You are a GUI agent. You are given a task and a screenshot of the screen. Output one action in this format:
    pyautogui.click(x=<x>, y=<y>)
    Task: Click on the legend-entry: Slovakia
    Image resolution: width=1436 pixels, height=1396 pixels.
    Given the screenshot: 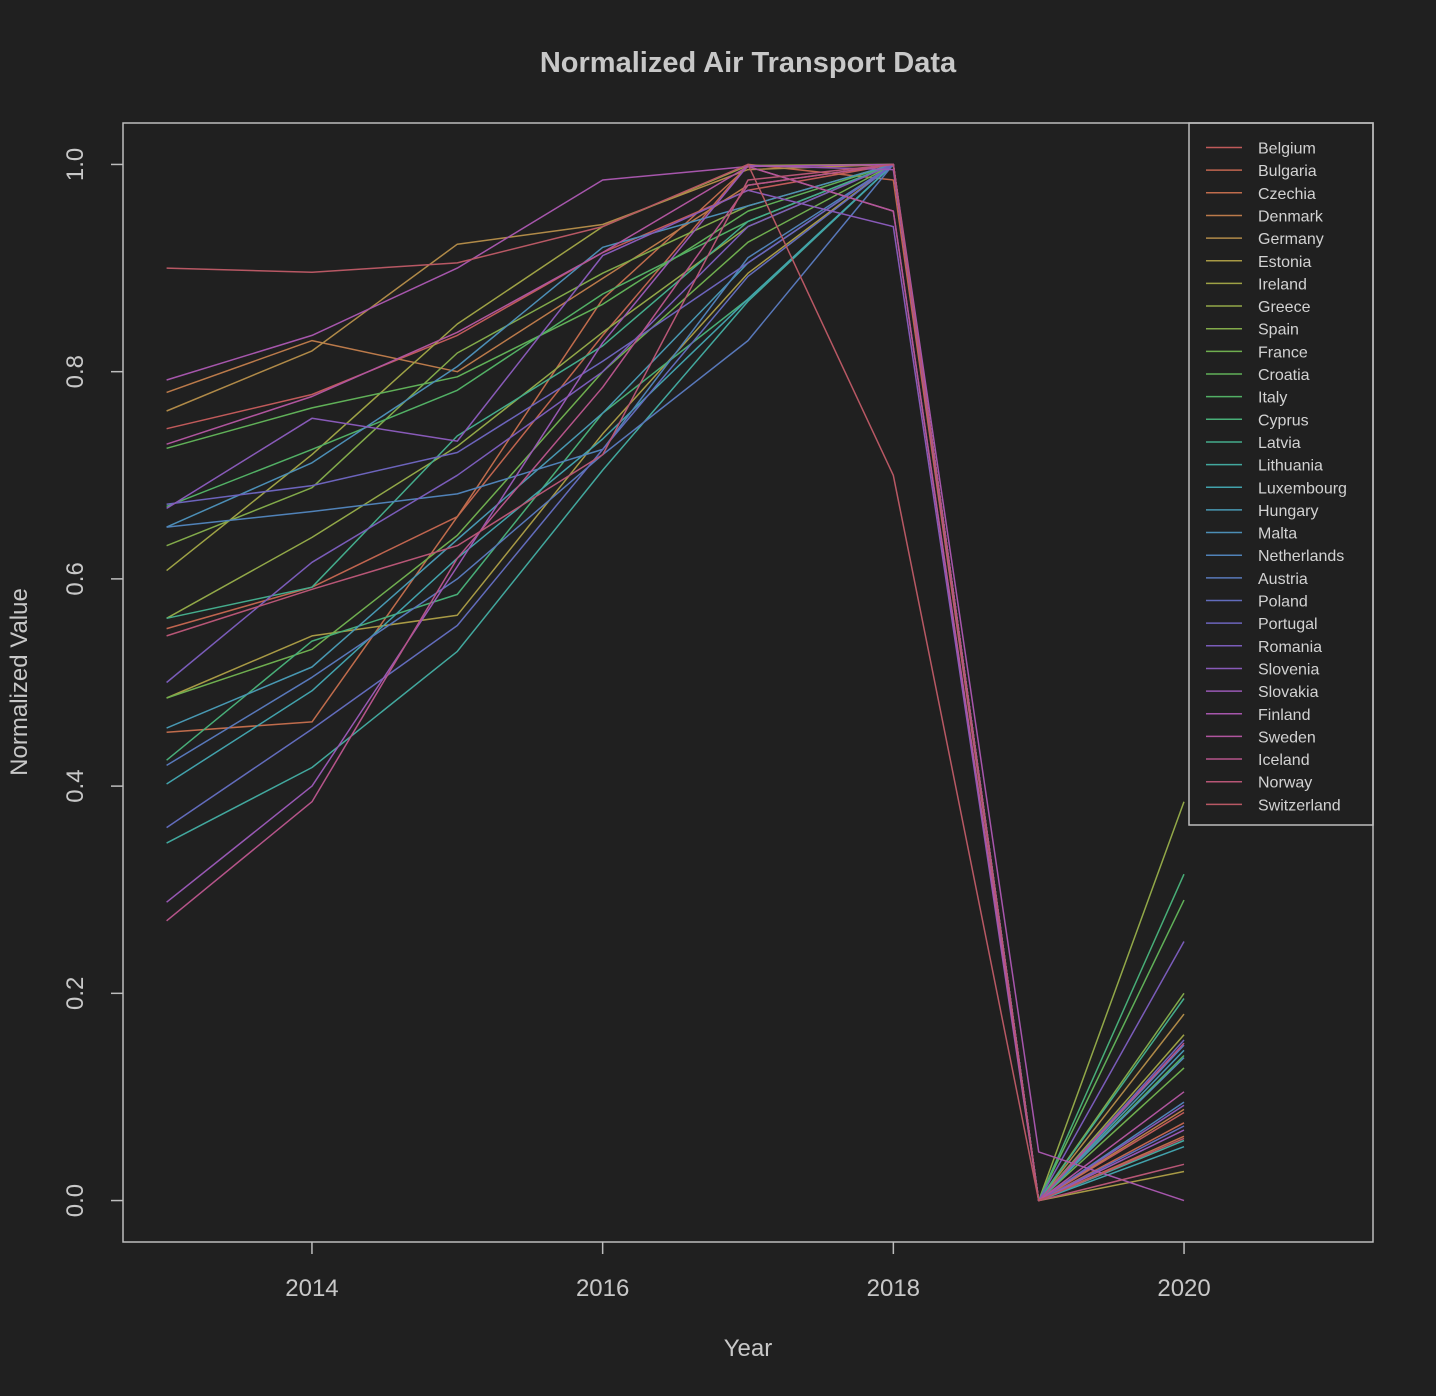 What is the action you would take?
    pyautogui.click(x=1288, y=692)
    